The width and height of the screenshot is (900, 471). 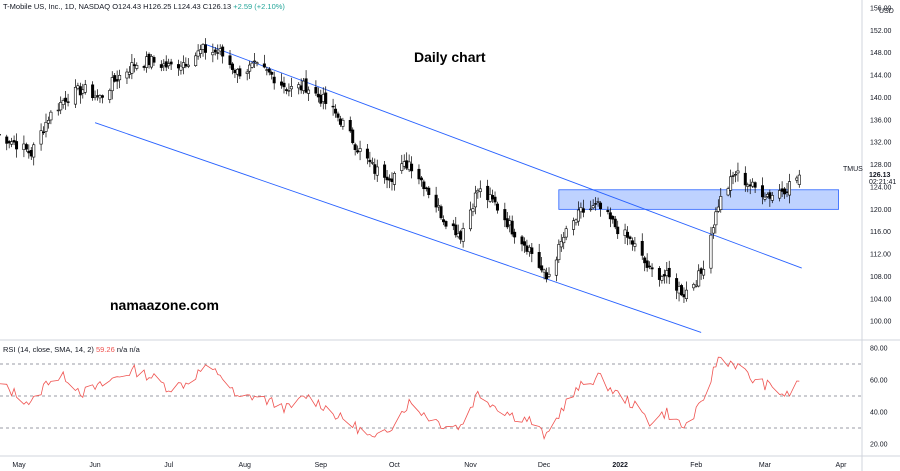 I want to click on time-tick-label: May, so click(x=19, y=465).